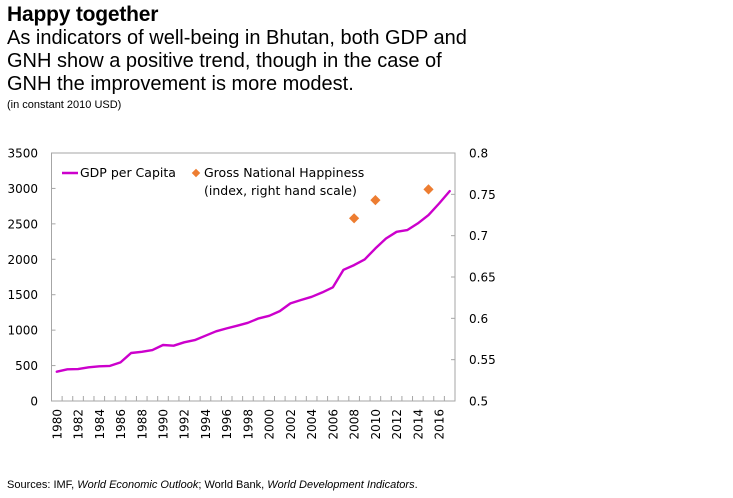  Describe the element at coordinates (284, 172) in the screenshot. I see `legend-gnh-label: Gross National Happiness` at that location.